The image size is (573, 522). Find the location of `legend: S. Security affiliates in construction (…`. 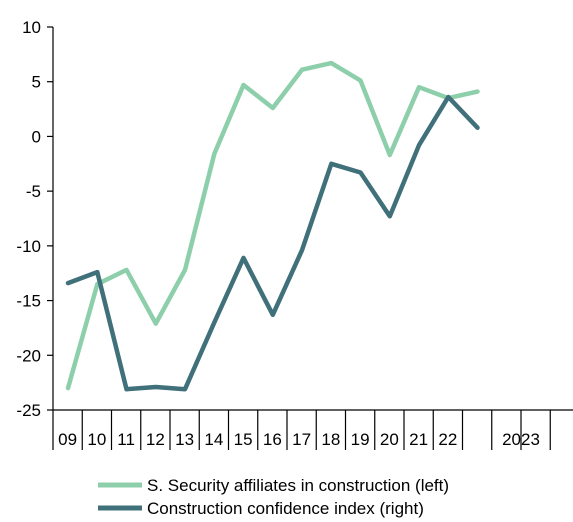

legend: S. Security affiliates in construction (… is located at coordinates (273, 497).